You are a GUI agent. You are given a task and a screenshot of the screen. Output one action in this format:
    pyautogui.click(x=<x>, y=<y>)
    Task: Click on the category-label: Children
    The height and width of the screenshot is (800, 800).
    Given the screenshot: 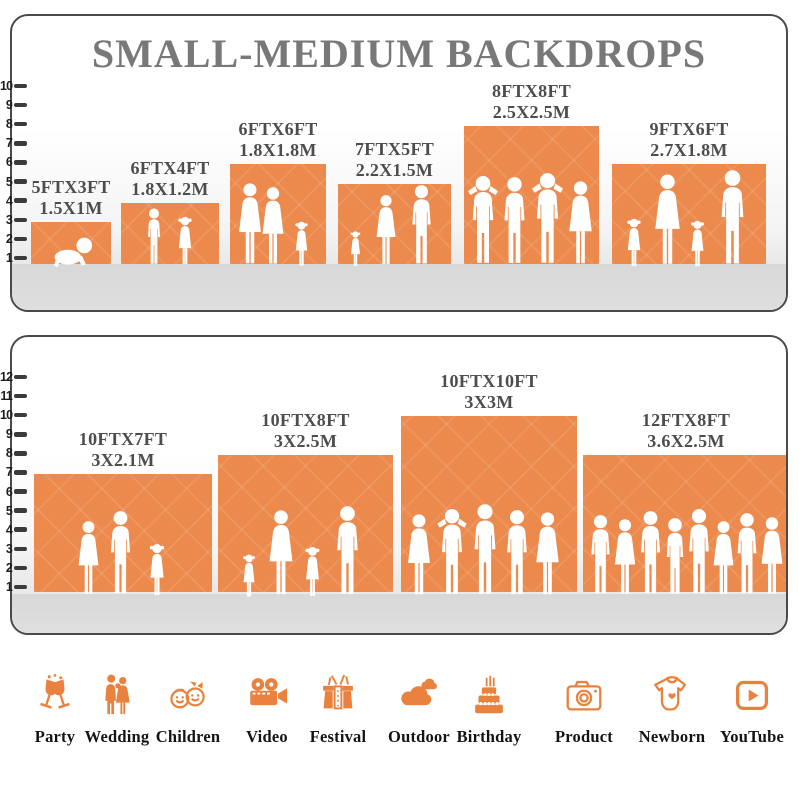 What is the action you would take?
    pyautogui.click(x=188, y=736)
    